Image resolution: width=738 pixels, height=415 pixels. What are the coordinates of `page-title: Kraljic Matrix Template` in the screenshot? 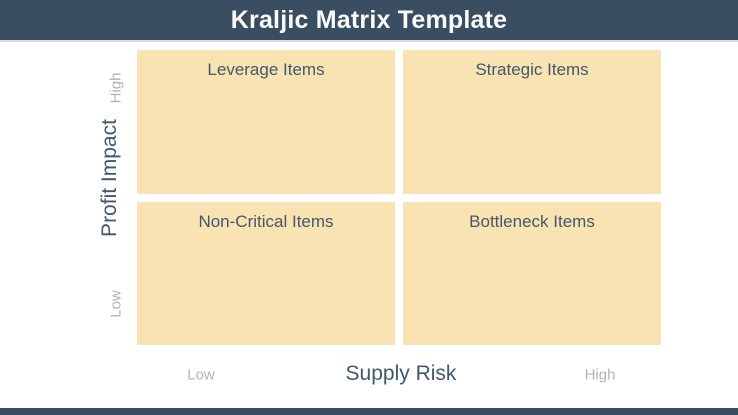 It's located at (369, 19).